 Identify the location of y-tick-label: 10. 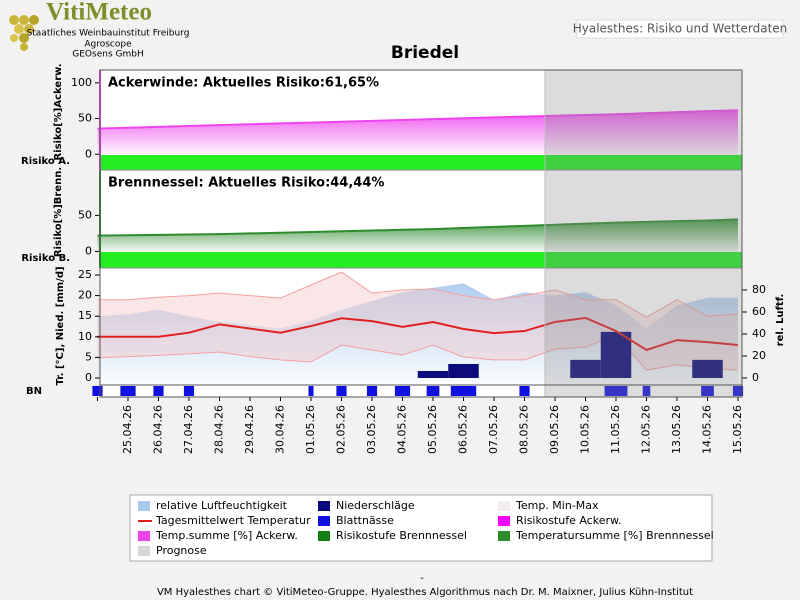
(85, 336).